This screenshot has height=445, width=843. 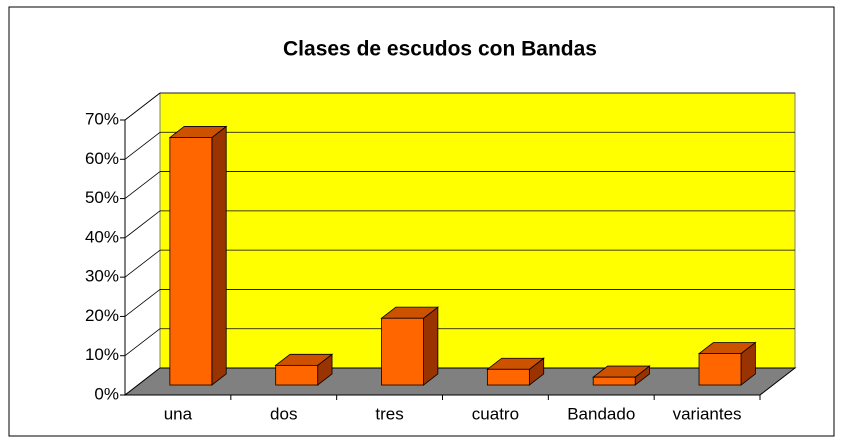 What do you see at coordinates (102, 158) in the screenshot?
I see `y-tick-label: 60%` at bounding box center [102, 158].